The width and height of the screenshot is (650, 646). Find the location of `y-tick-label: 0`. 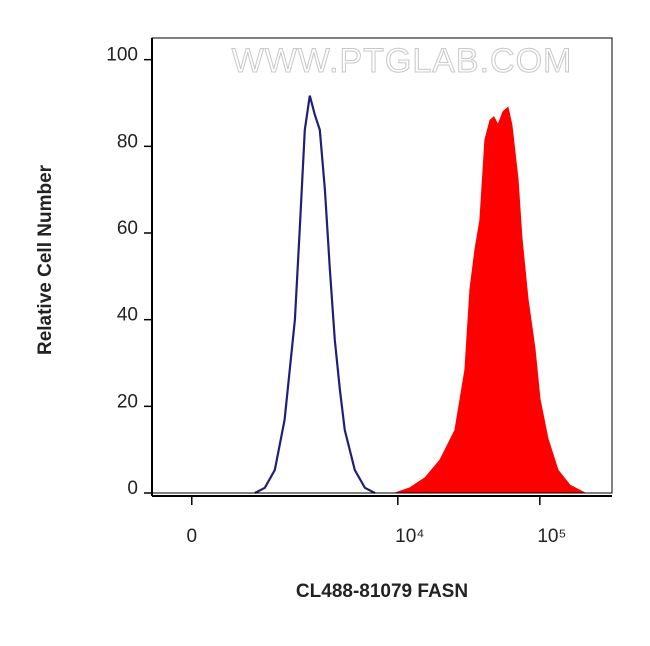

y-tick-label: 0 is located at coordinates (132, 488).